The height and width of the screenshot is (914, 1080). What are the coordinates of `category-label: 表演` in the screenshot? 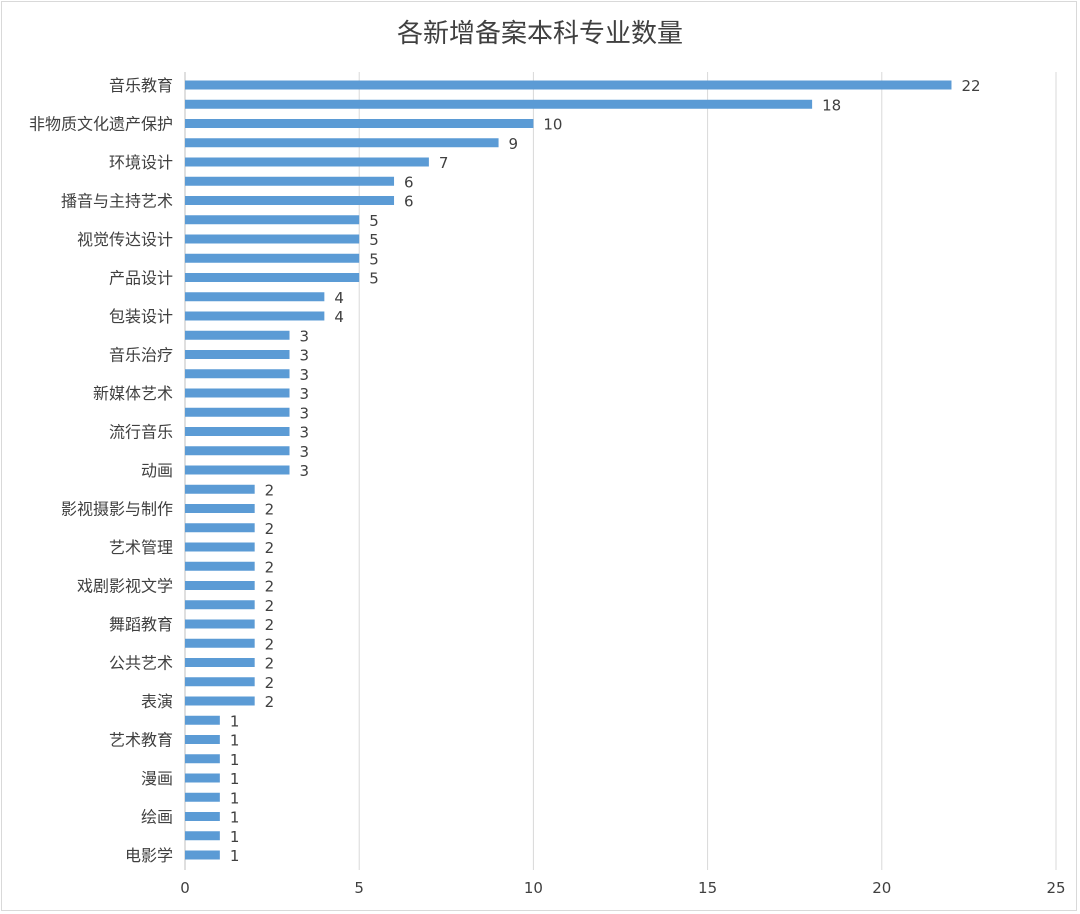 It's located at (157, 701).